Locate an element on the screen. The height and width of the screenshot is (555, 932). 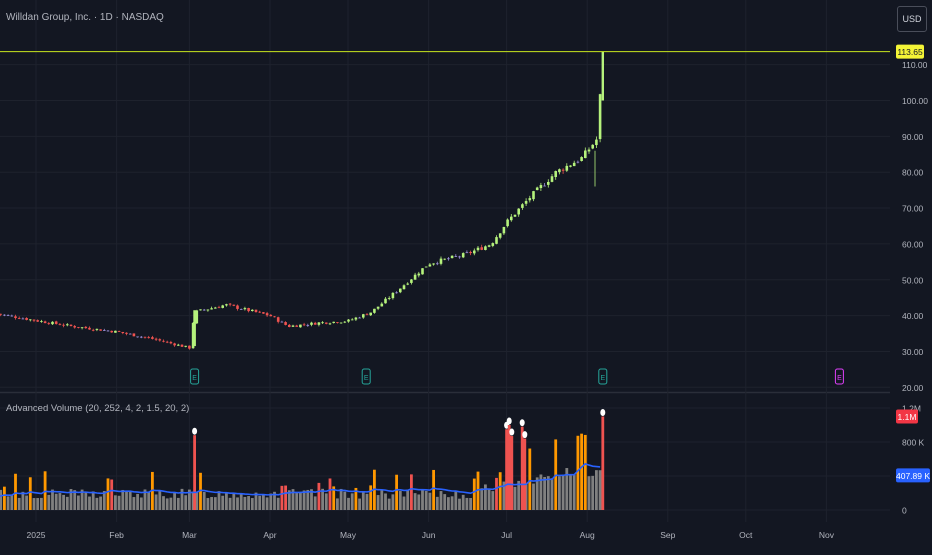
volume-spike-marker is located at coordinates (522, 423).